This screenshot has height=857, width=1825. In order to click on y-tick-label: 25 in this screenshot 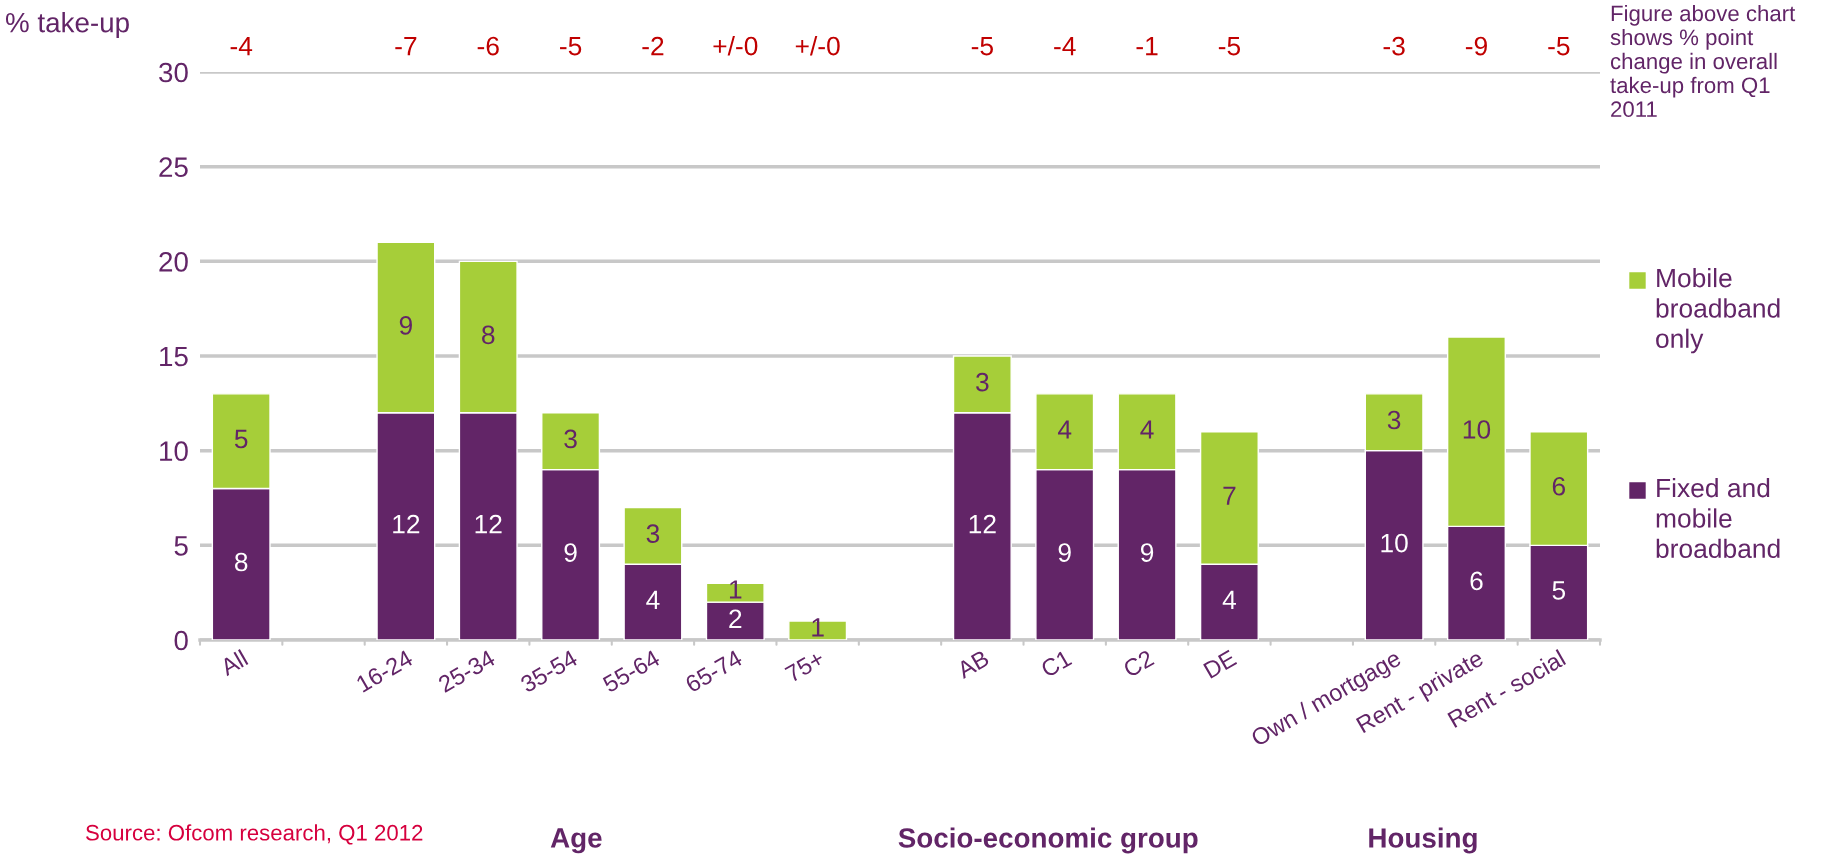, I will do `click(173, 167)`.